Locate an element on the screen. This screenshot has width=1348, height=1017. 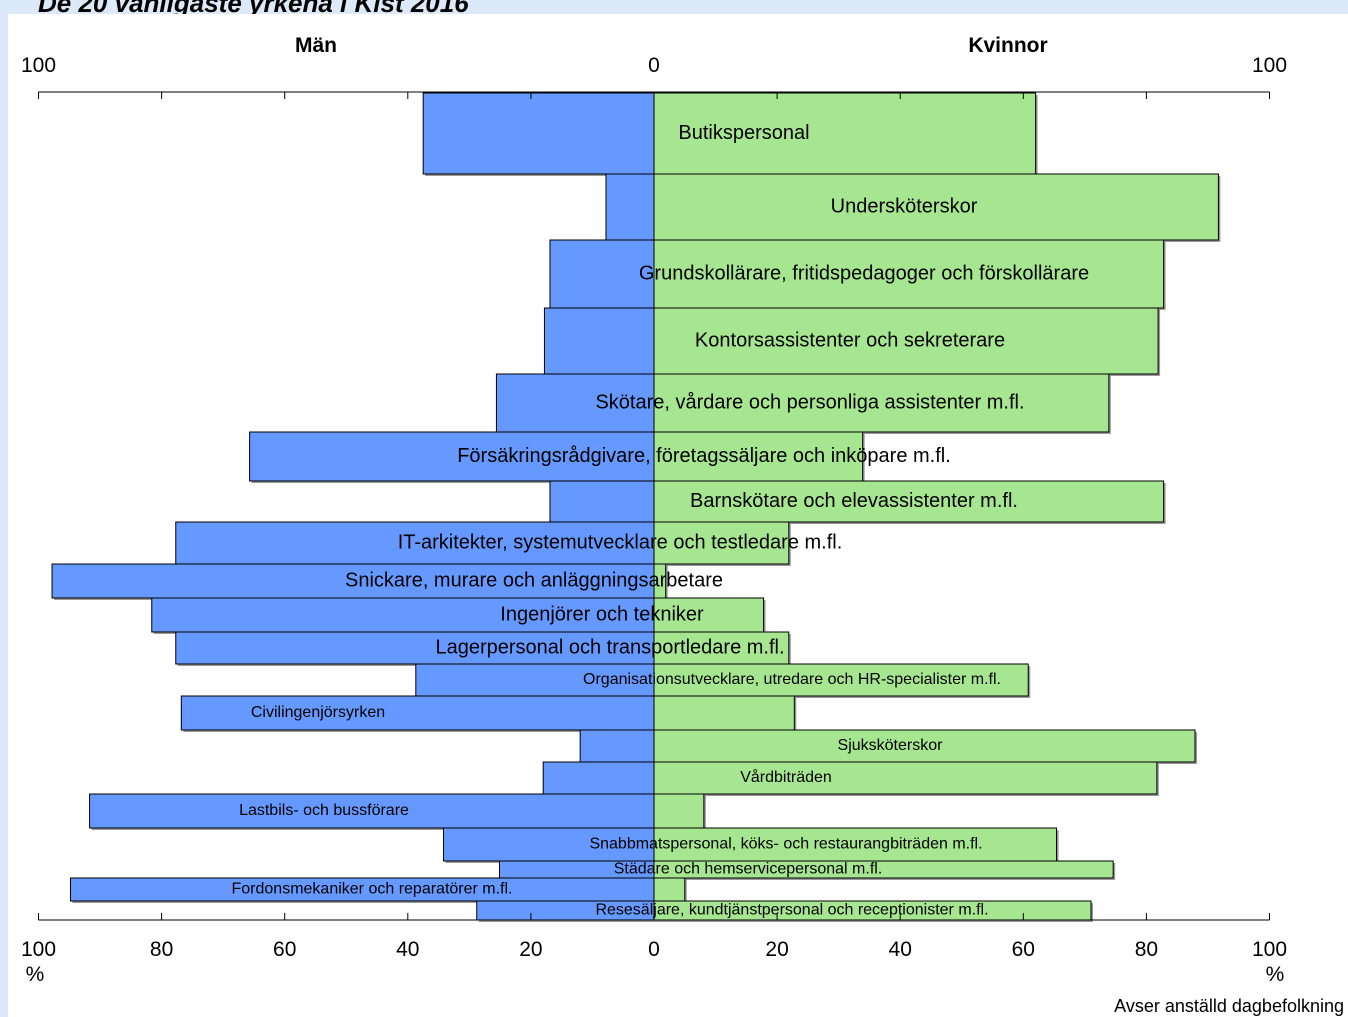
category-label: Barnskötare och elevassistenter m.fl. is located at coordinates (854, 501).